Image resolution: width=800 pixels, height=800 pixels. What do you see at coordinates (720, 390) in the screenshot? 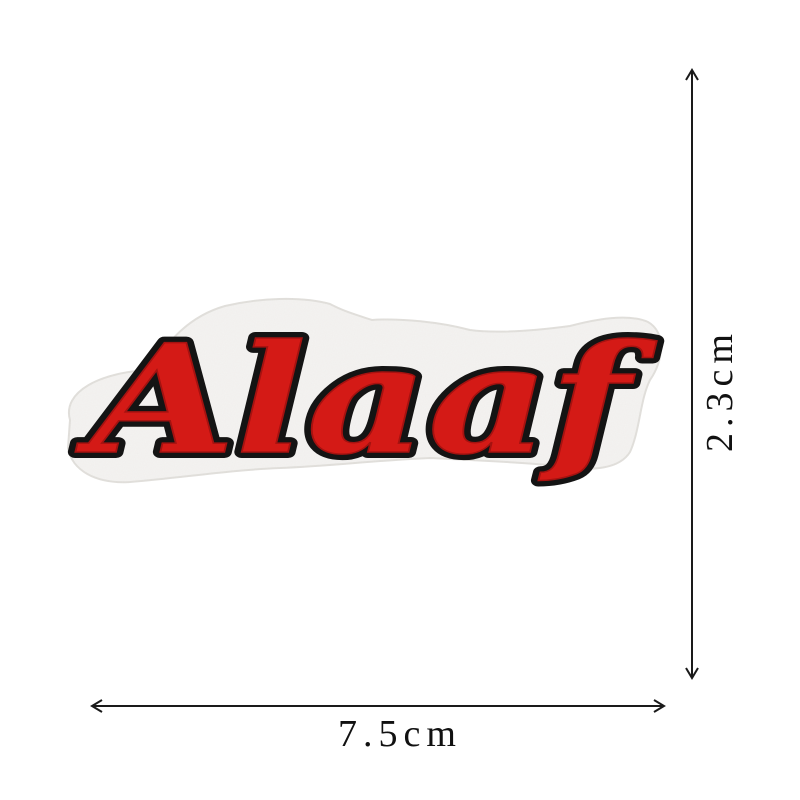
I see `height-label: 2.3cm` at bounding box center [720, 390].